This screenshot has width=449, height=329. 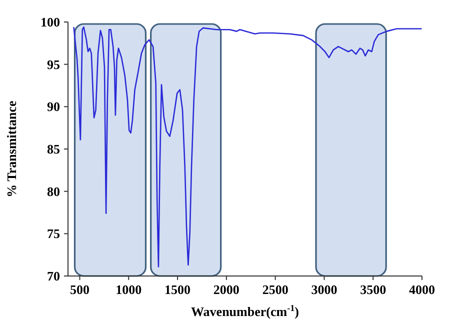 I want to click on x-tick-label: 1000, so click(x=129, y=289).